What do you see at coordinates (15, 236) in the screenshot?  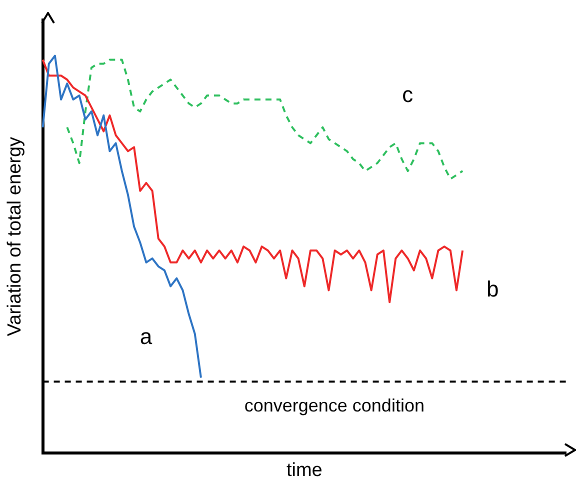 I see `y-axis-title: Variation of total energy` at bounding box center [15, 236].